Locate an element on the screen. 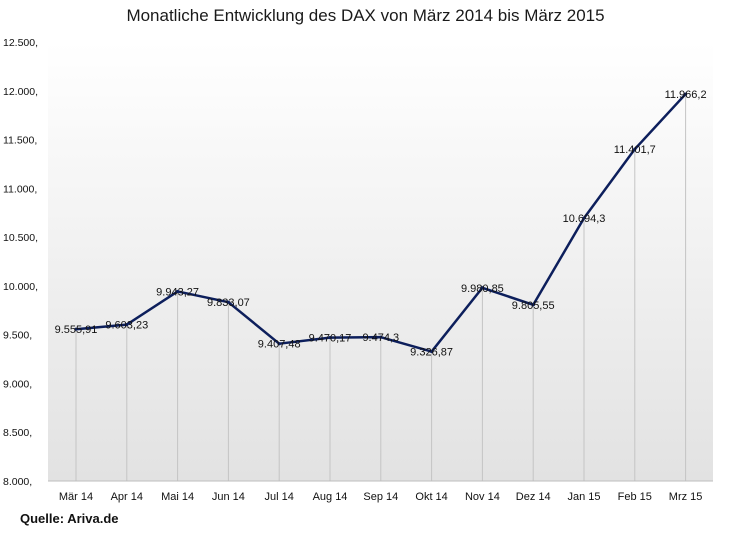 The height and width of the screenshot is (534, 731). x-tick-label: Apr 14 is located at coordinates (127, 497).